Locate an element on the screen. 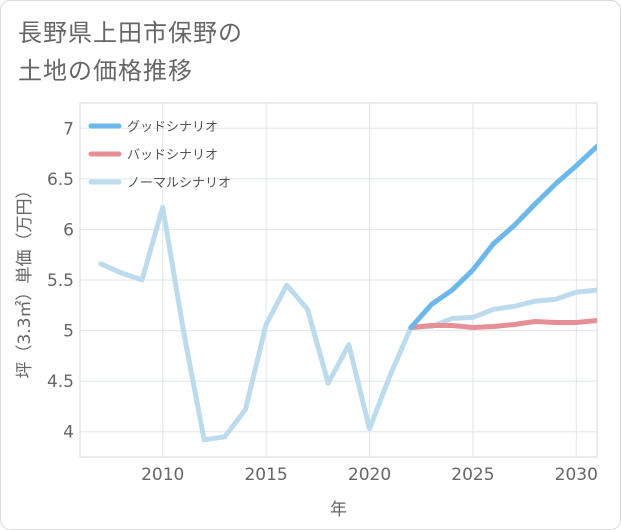  x-tick-label: 2010 is located at coordinates (162, 475).